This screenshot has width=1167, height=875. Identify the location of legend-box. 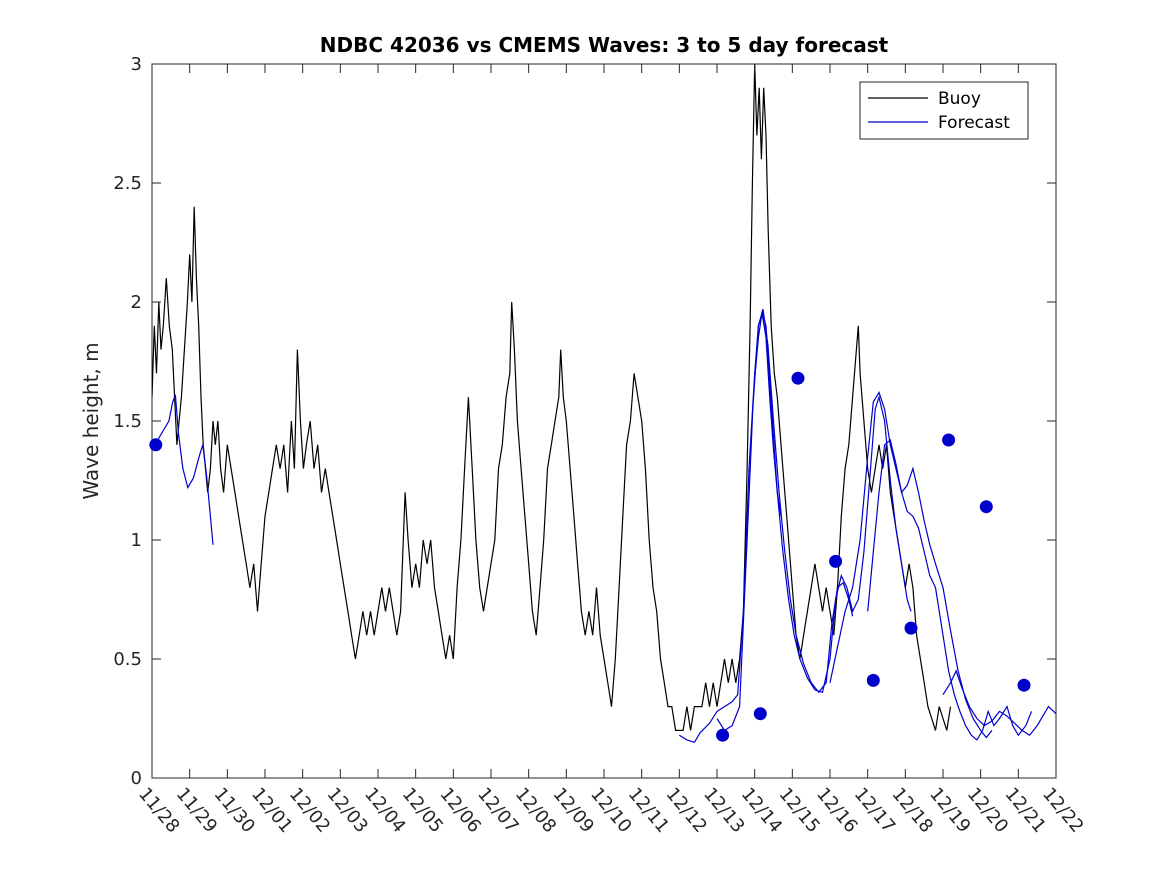
(944, 110).